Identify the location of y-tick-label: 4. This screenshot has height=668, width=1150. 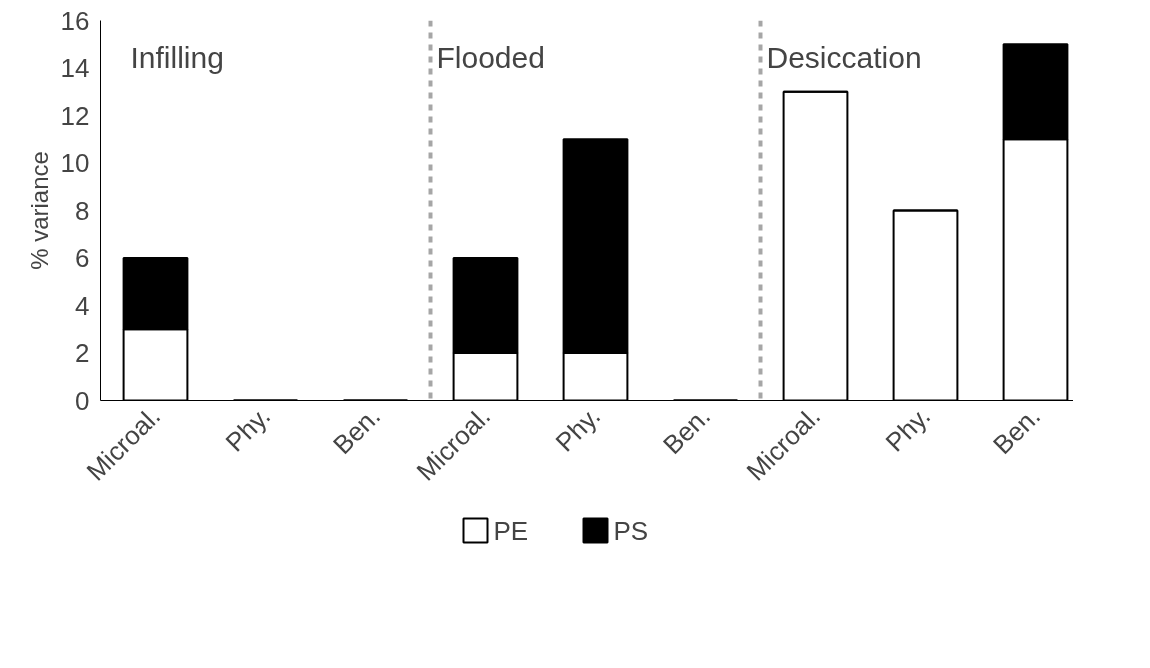
(82, 305).